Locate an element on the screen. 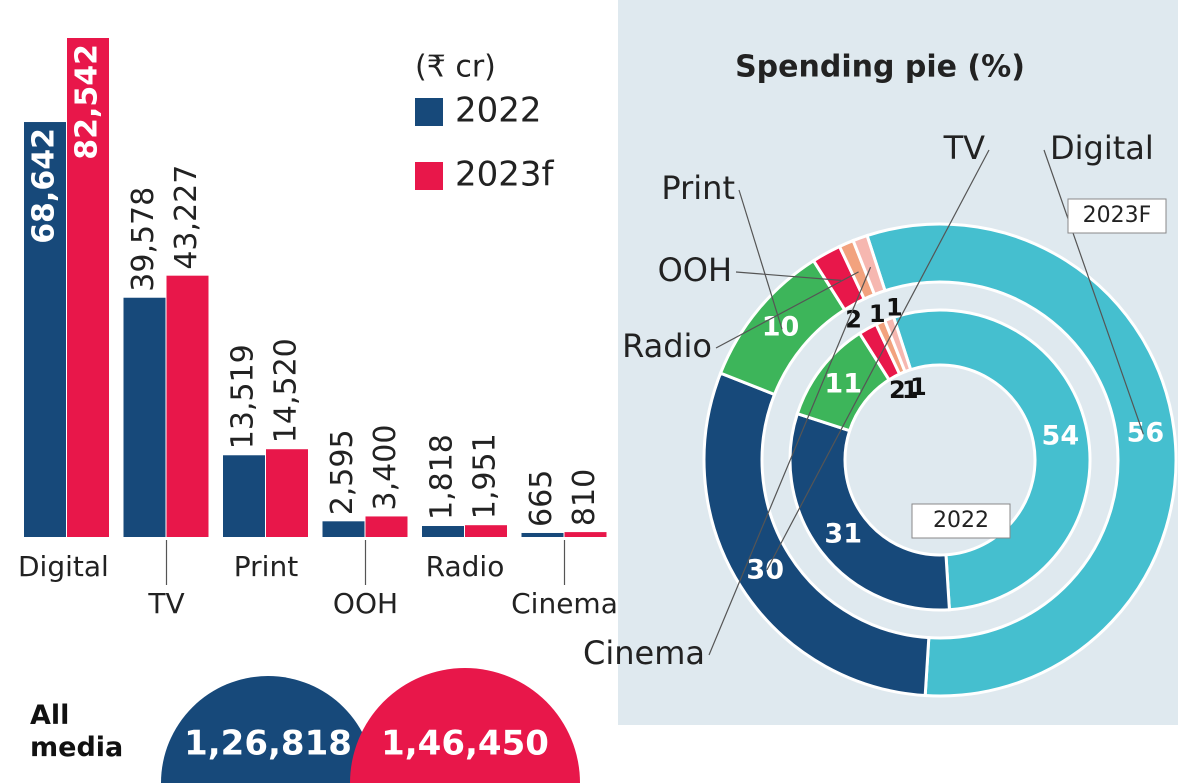 The image size is (1178, 783). category-label: Cinema is located at coordinates (644, 653).